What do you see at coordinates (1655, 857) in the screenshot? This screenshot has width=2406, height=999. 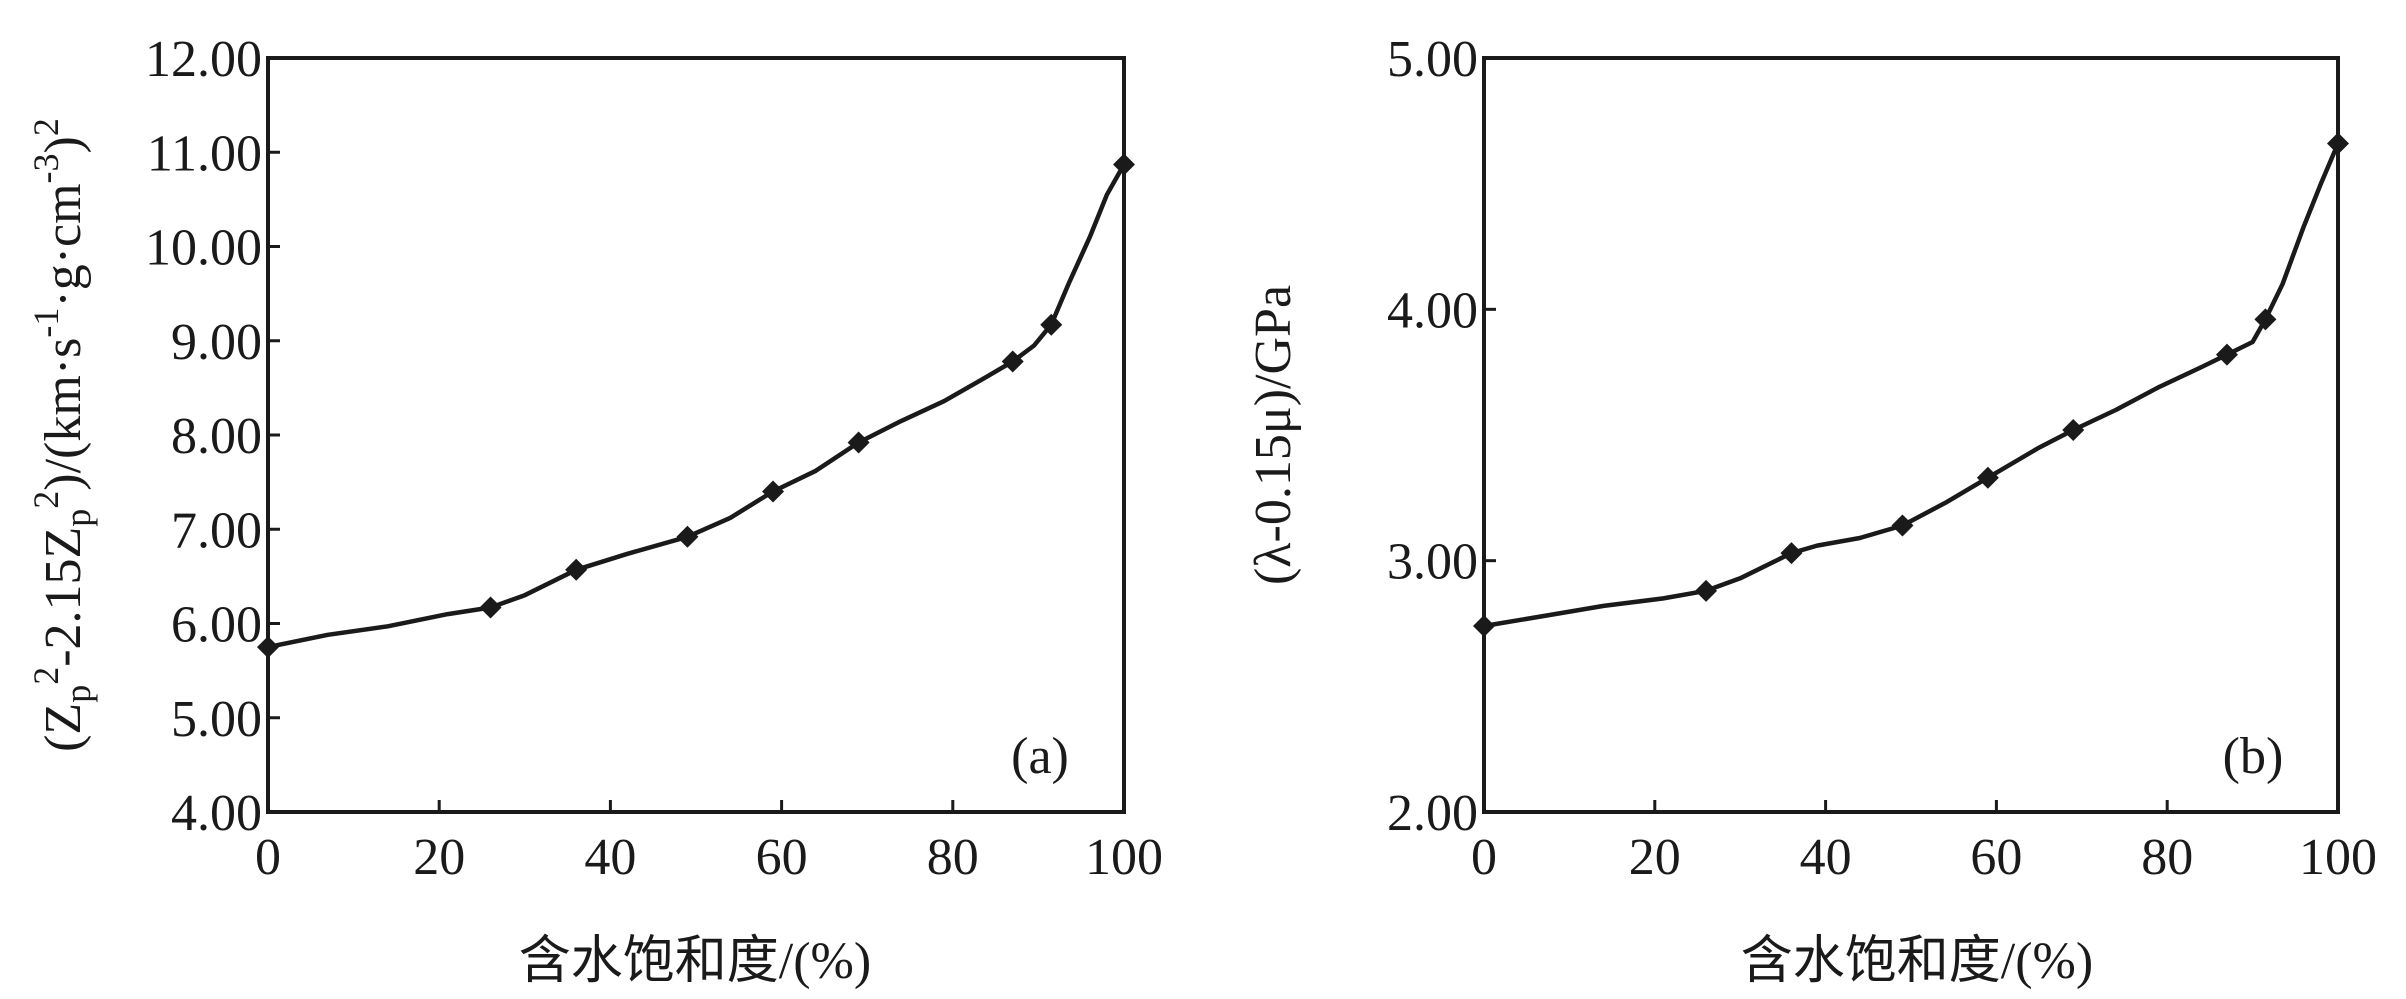 I see `panel-b-x-tick-label: 20` at bounding box center [1655, 857].